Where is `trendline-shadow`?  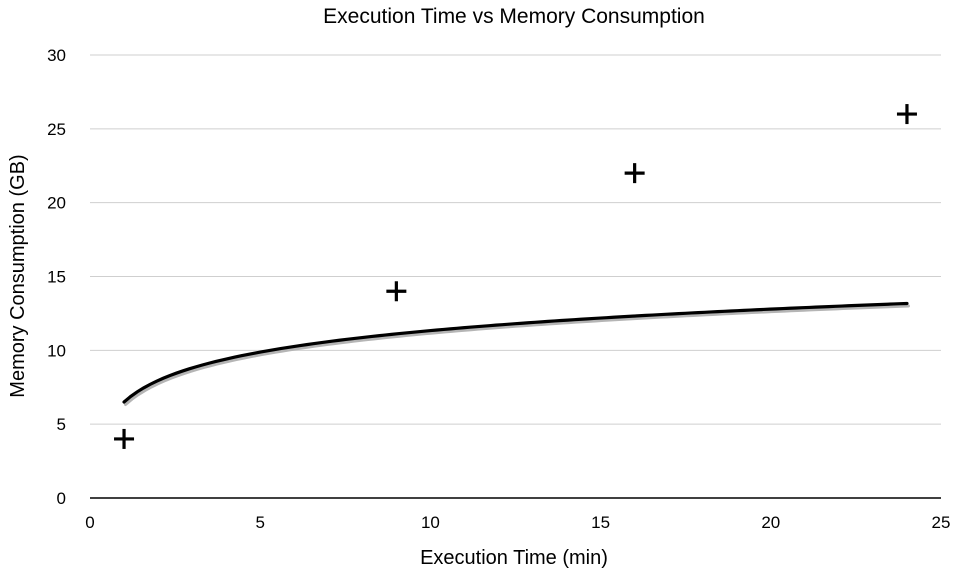 trendline-shadow is located at coordinates (517, 355).